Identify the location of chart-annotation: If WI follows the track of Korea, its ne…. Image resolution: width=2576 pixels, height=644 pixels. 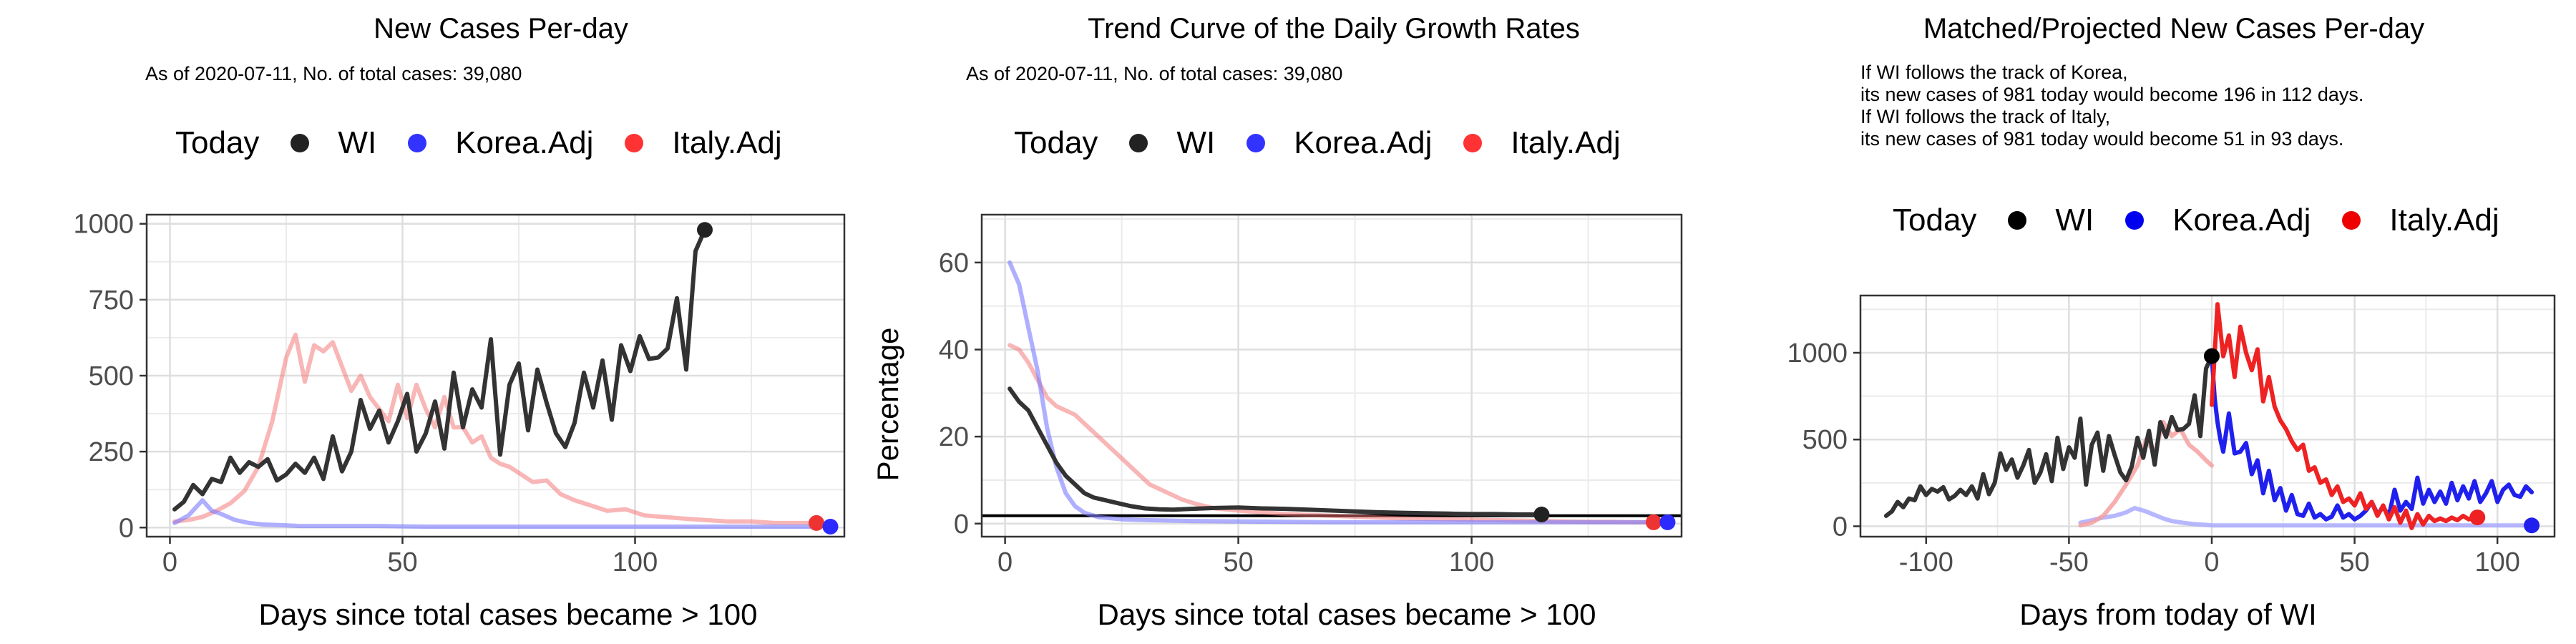
(2111, 106).